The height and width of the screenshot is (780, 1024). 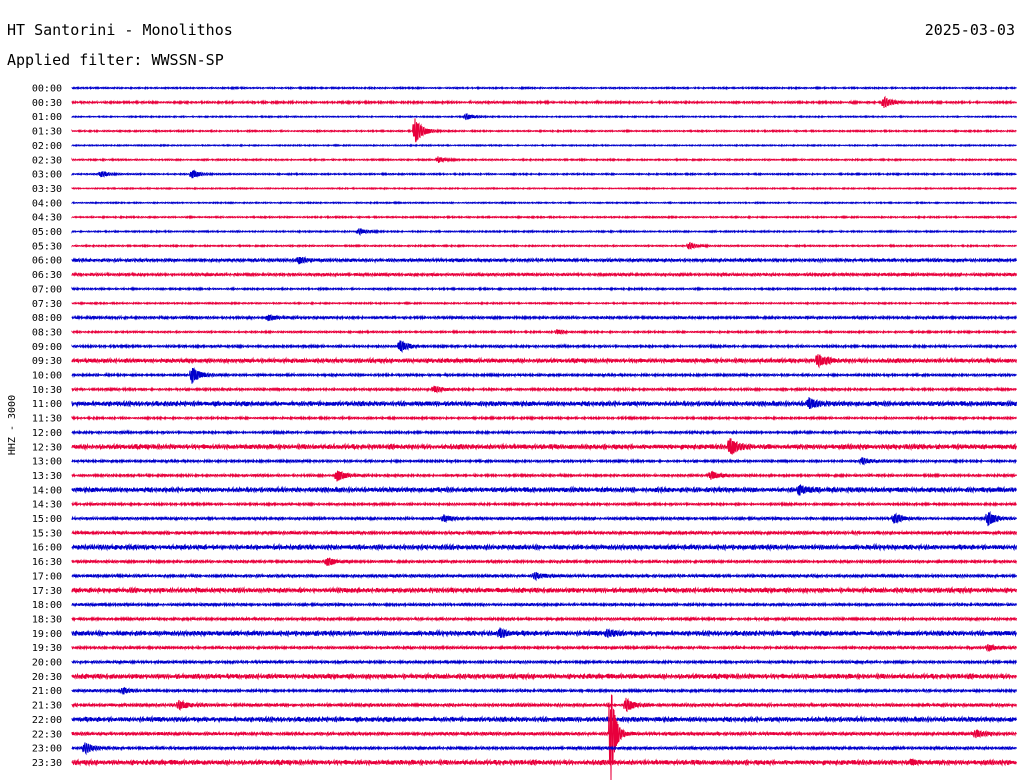 I want to click on row-label-1830: 18:30, so click(x=47, y=619).